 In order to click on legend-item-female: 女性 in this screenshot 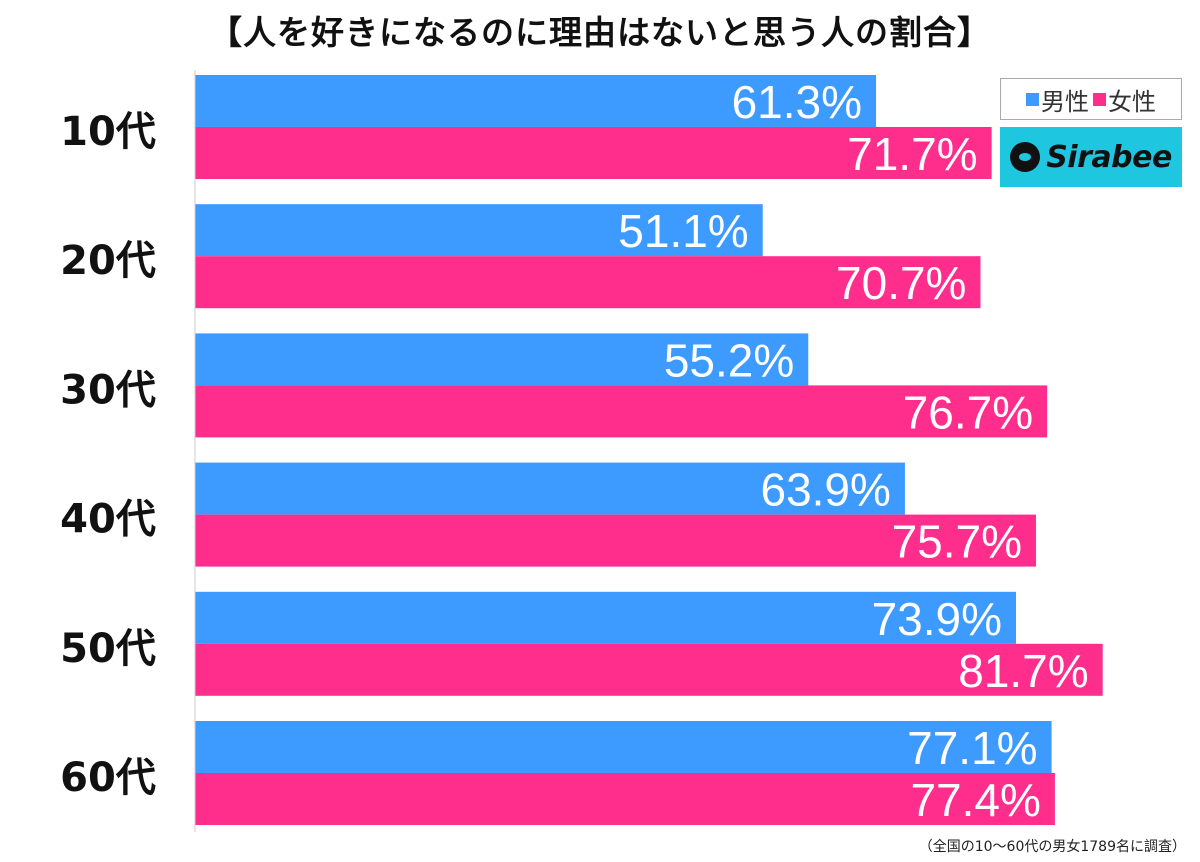, I will do `click(1124, 99)`.